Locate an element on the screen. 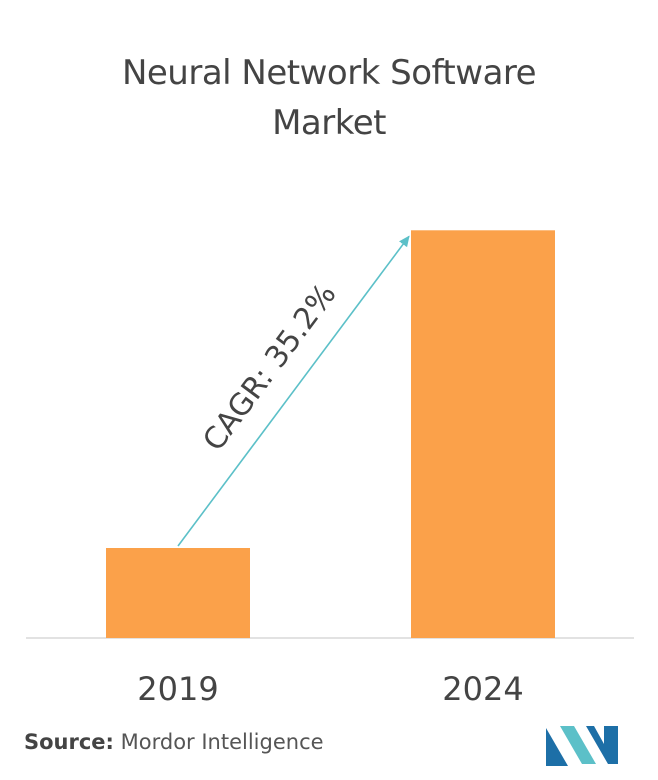 The width and height of the screenshot is (658, 780). source-label: Source: is located at coordinates (69, 742).